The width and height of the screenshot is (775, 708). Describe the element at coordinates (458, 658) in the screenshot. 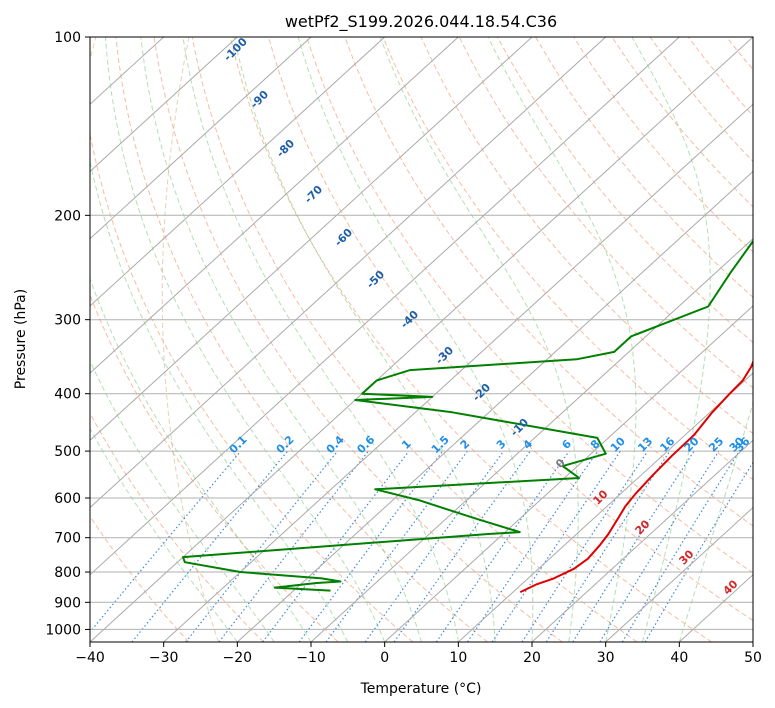

I see `x-tick-label: 10` at that location.